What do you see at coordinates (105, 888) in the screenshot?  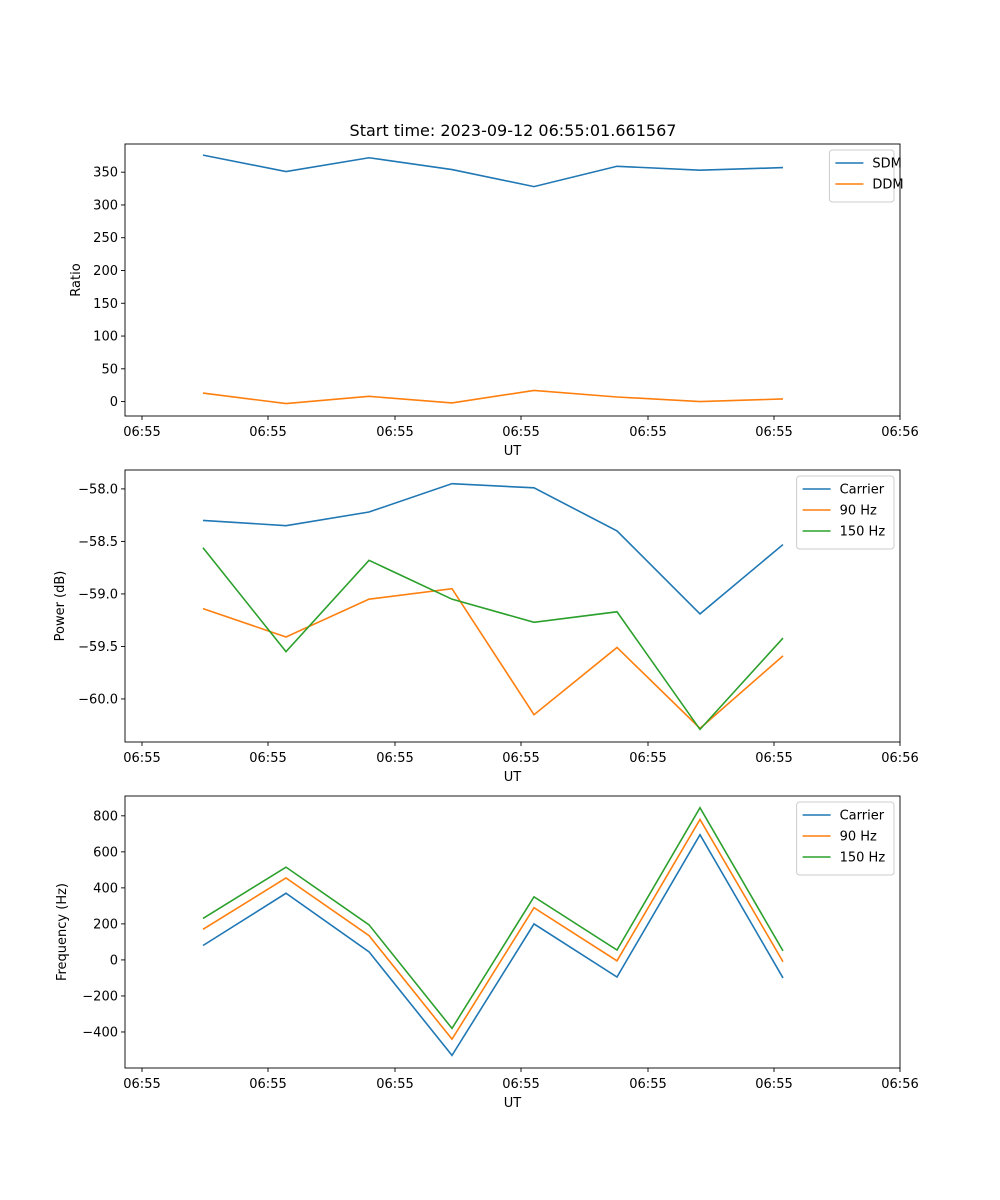 I see `y-tick-label: 400` at bounding box center [105, 888].